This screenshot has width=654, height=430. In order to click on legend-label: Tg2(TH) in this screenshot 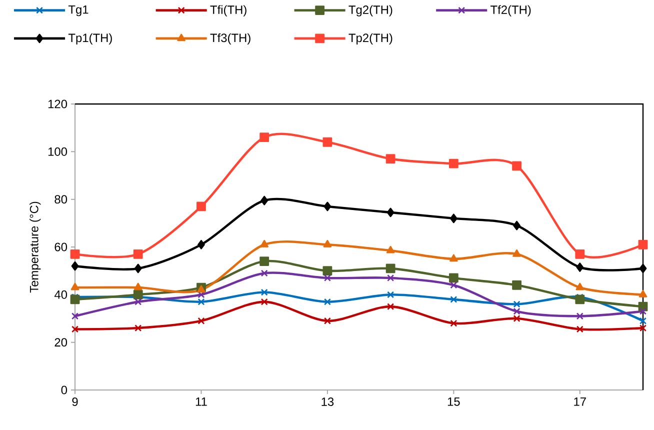, I will do `click(370, 10)`.